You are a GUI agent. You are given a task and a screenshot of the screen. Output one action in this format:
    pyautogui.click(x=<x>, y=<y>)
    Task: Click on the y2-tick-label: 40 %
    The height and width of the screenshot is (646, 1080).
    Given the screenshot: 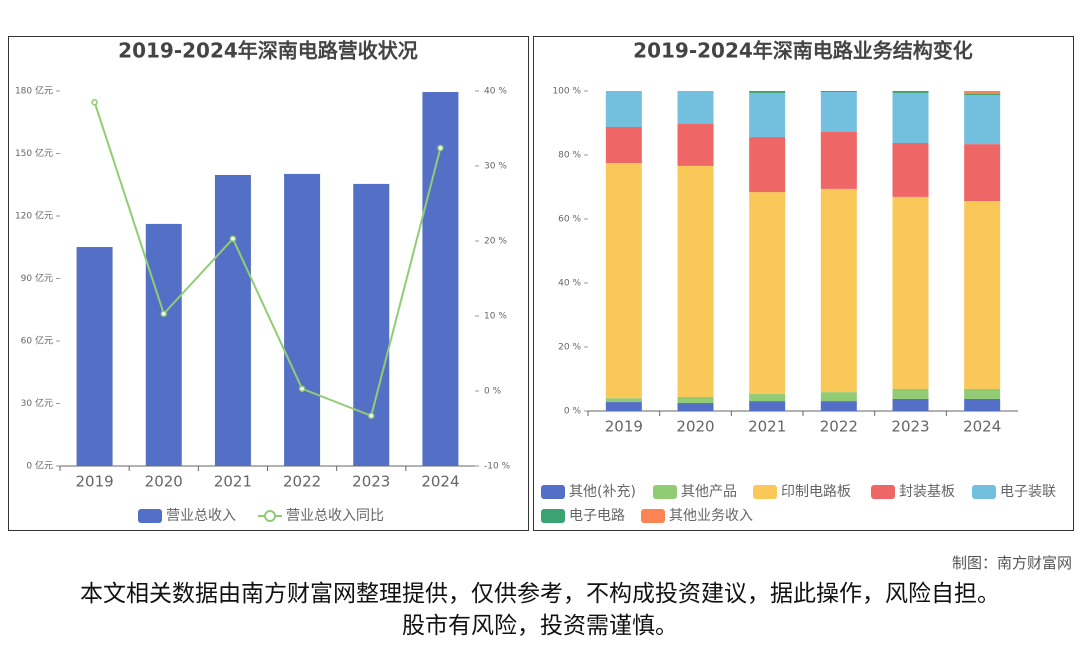 What is the action you would take?
    pyautogui.click(x=495, y=92)
    